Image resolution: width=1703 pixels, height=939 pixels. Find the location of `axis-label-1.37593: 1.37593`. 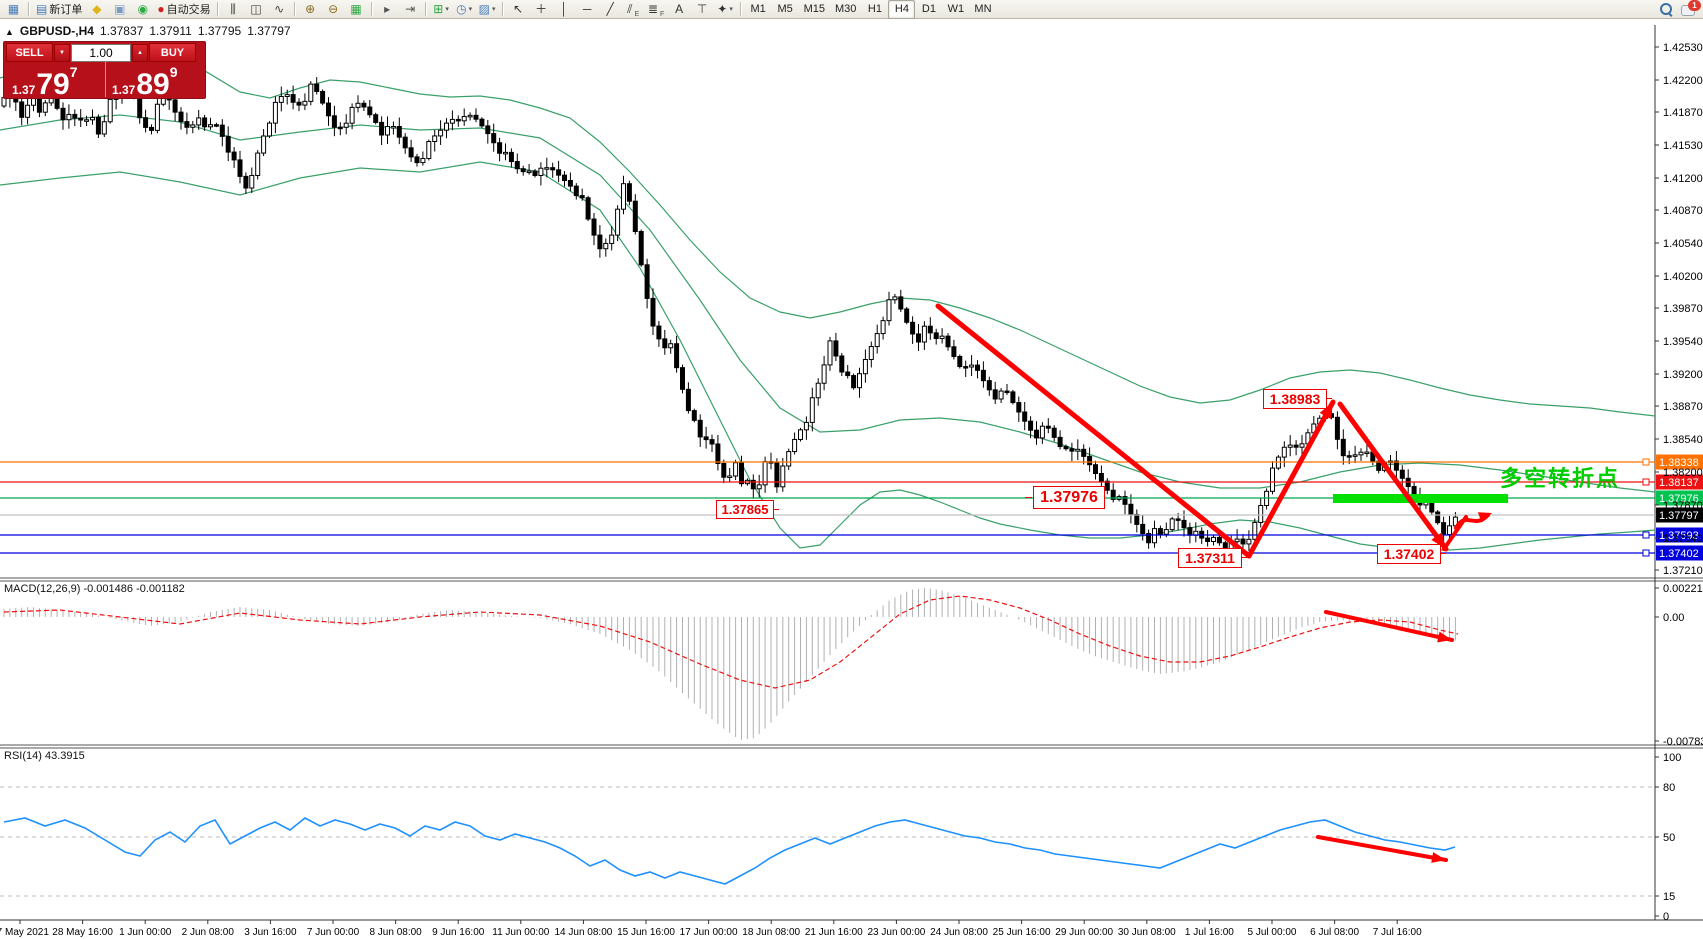

axis-label-1.37593: 1.37593 is located at coordinates (1679, 536).